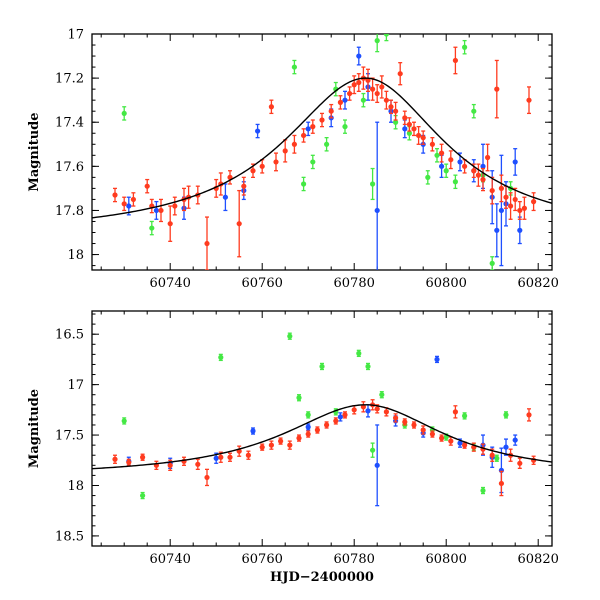 This screenshot has width=600, height=600. Describe the element at coordinates (69, 536) in the screenshot. I see `y-tick-label: 18.5` at that location.